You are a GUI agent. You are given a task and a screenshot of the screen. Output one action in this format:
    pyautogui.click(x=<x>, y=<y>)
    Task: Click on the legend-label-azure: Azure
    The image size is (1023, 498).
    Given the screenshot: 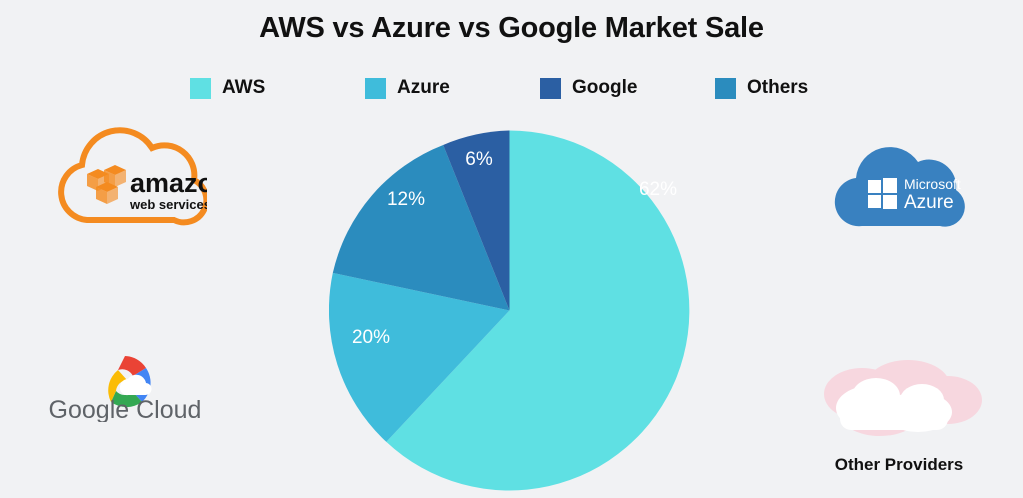 What is the action you would take?
    pyautogui.click(x=423, y=87)
    